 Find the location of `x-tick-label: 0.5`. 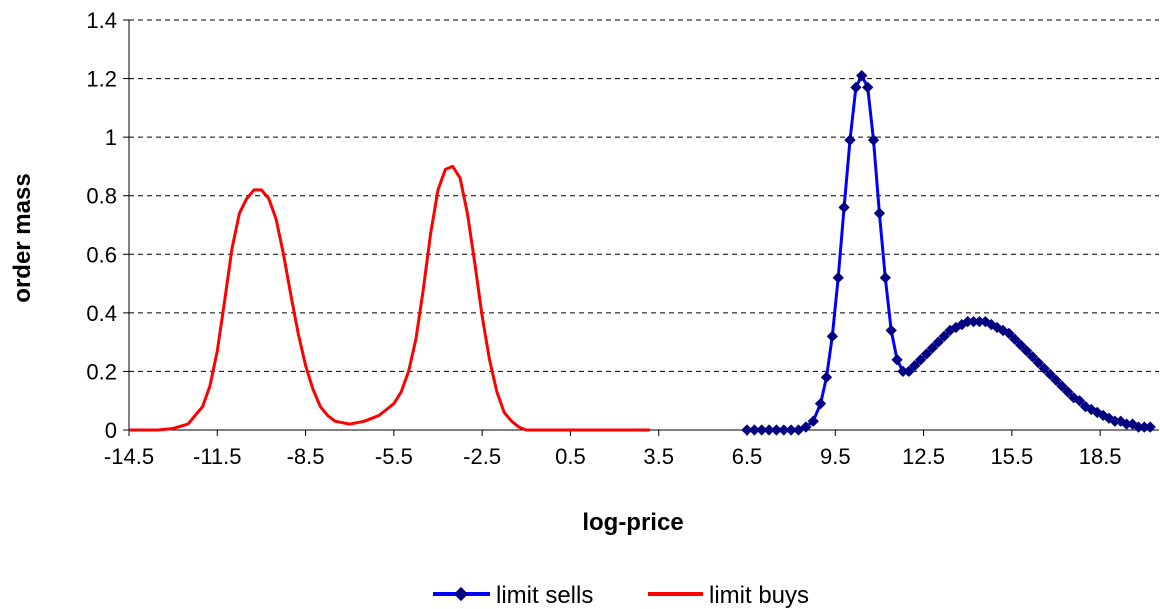

x-tick-label: 0.5 is located at coordinates (570, 456).